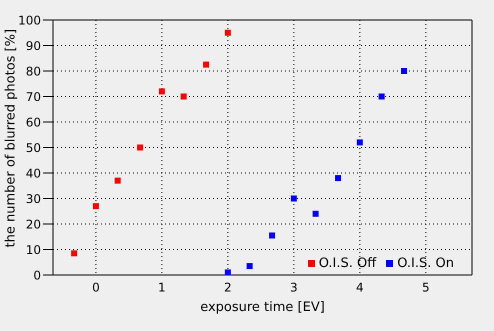  I want to click on y-axis-title: the number of blurred photos [%], so click(11, 138).